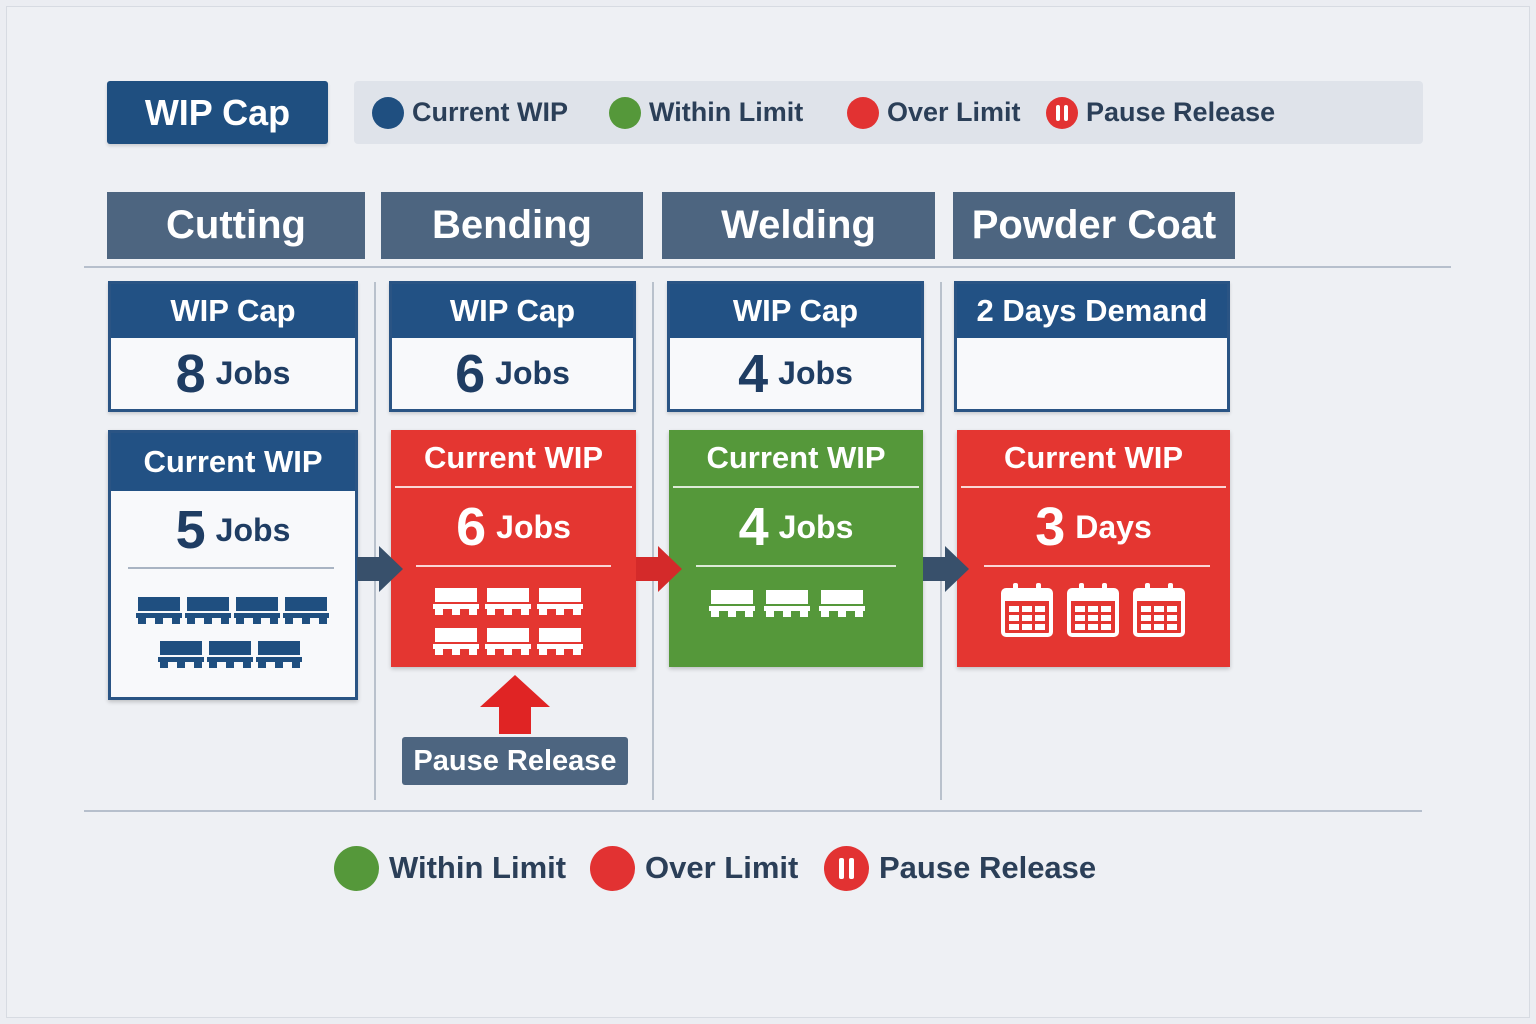  I want to click on cap-number: 6, so click(470, 373).